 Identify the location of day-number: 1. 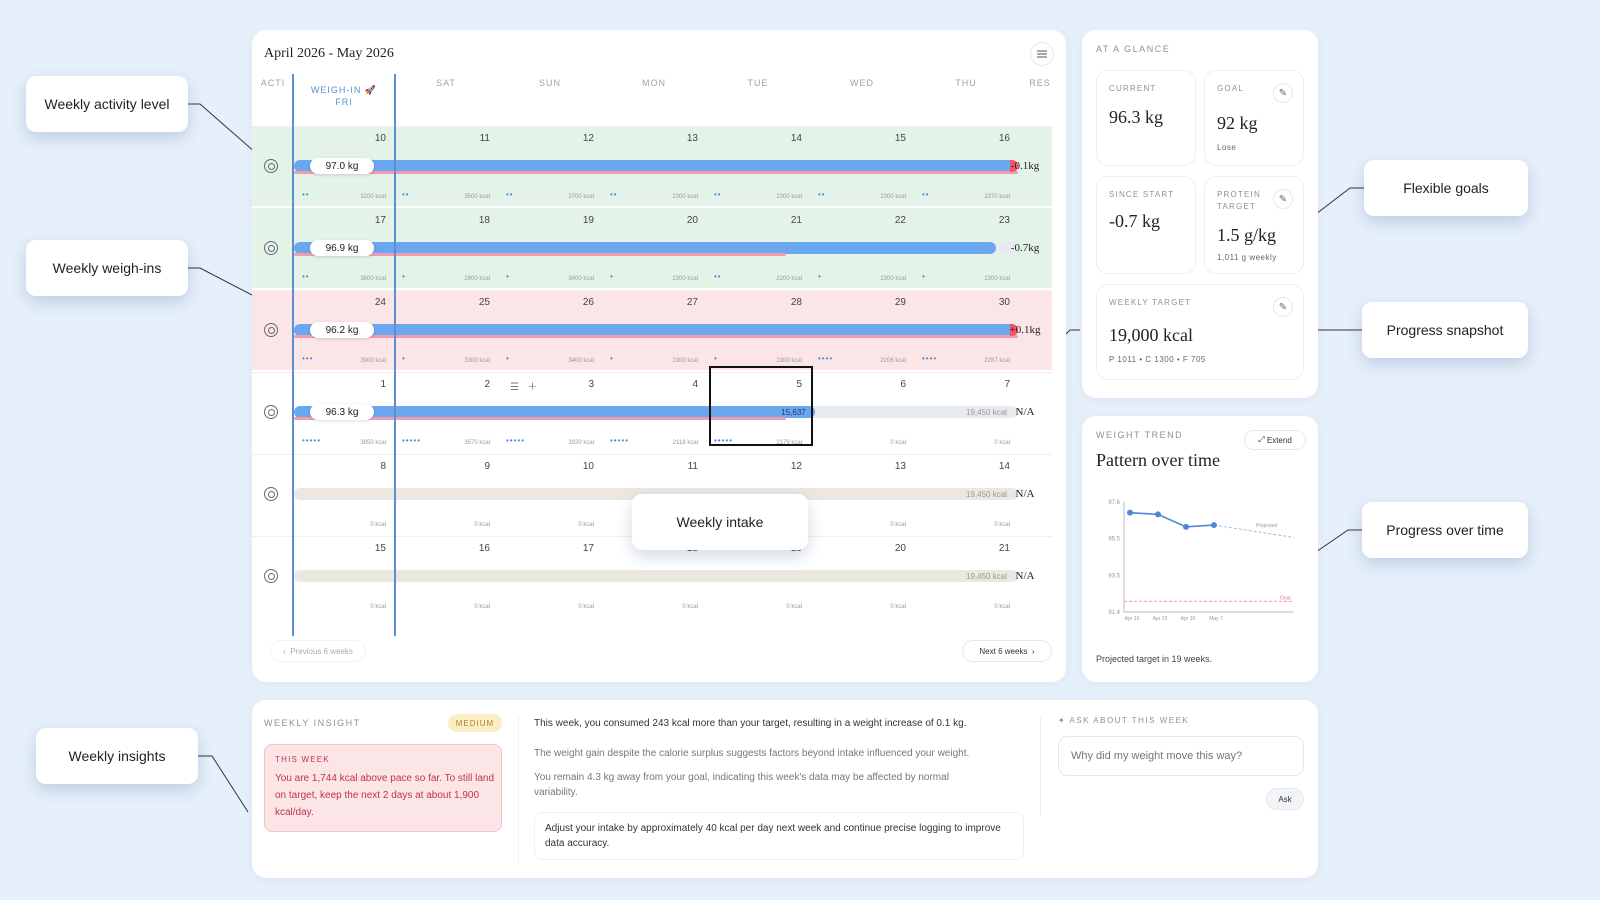
(383, 384).